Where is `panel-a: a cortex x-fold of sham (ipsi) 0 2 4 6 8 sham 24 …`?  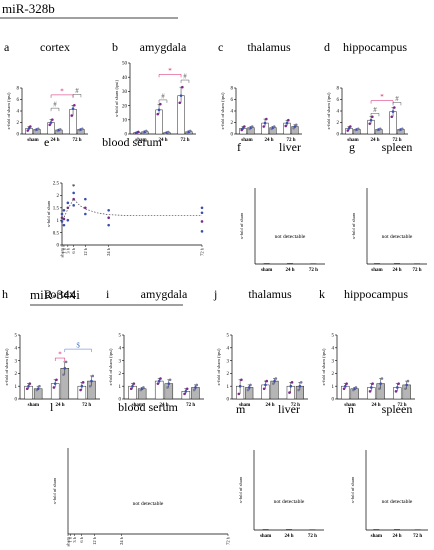
panel-a: a cortex x-fold of sham (ipsi) 0 2 4 6 8 sham 24 … is located at coordinates (46, 91).